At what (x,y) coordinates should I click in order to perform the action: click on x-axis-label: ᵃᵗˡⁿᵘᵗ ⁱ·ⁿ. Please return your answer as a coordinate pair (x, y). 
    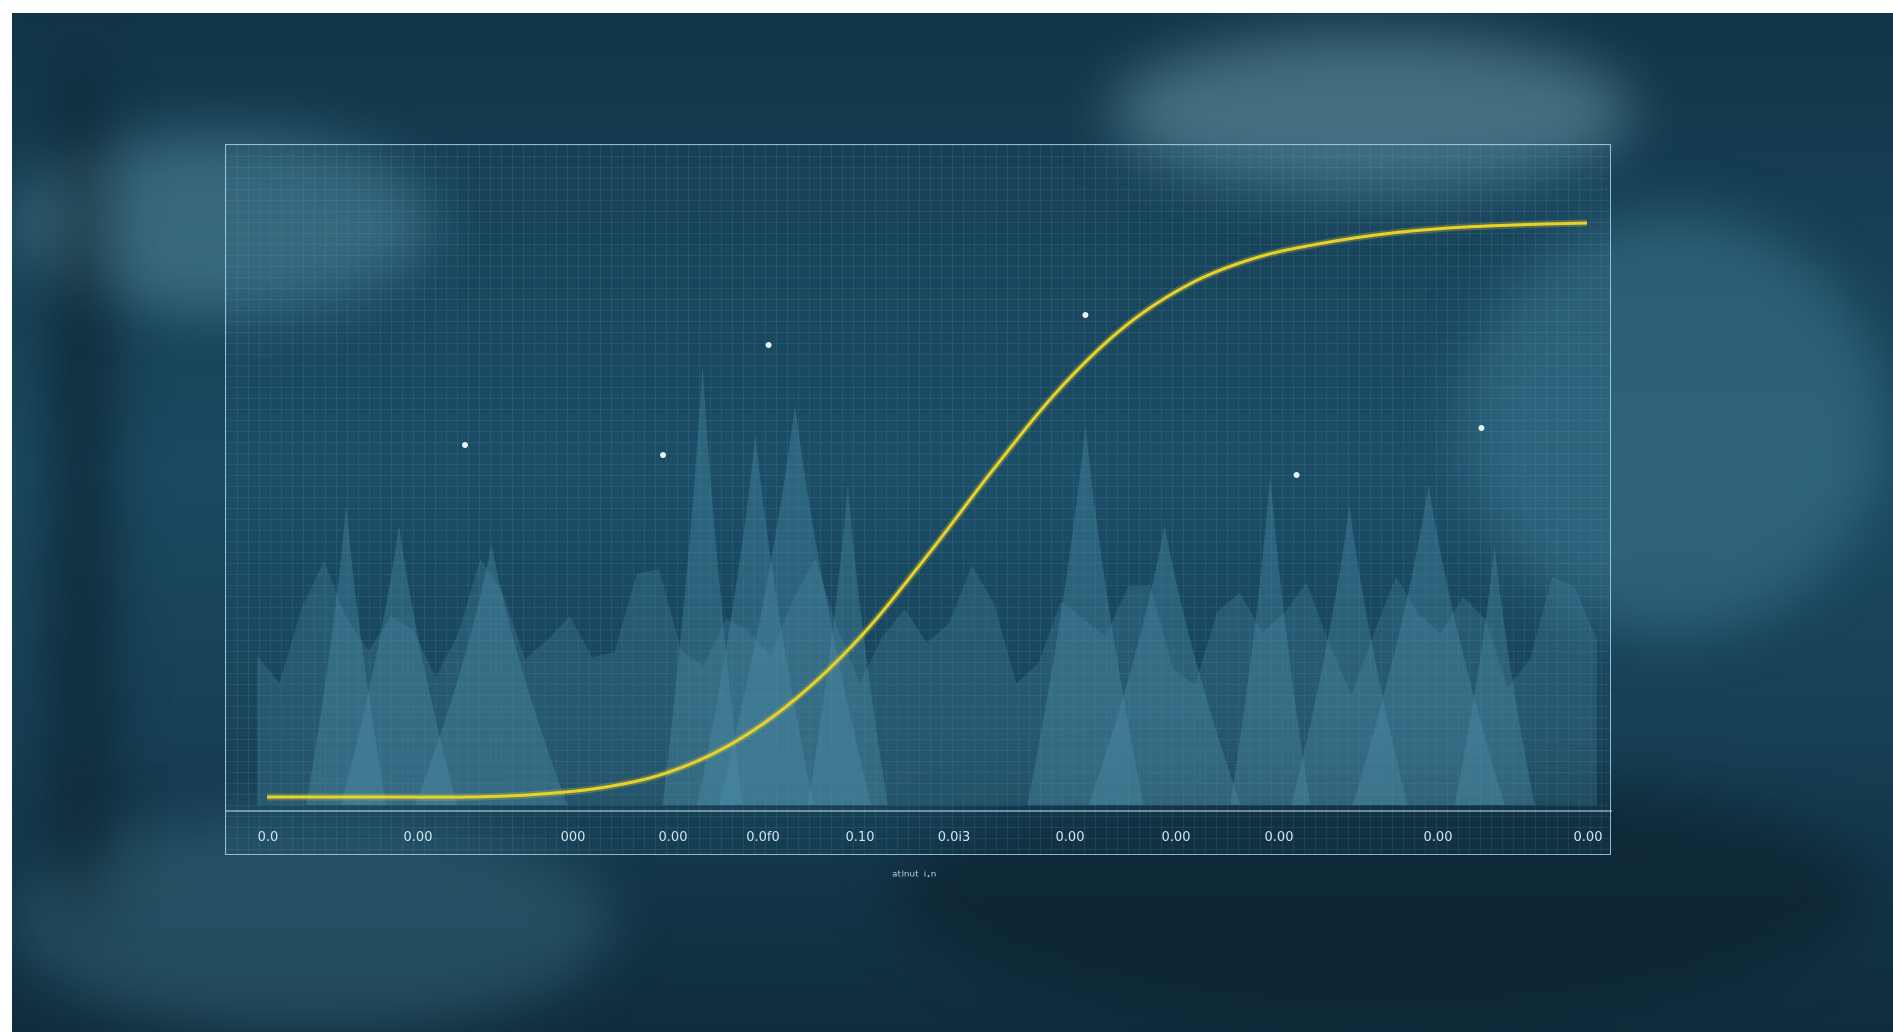
    Looking at the image, I should click on (914, 877).